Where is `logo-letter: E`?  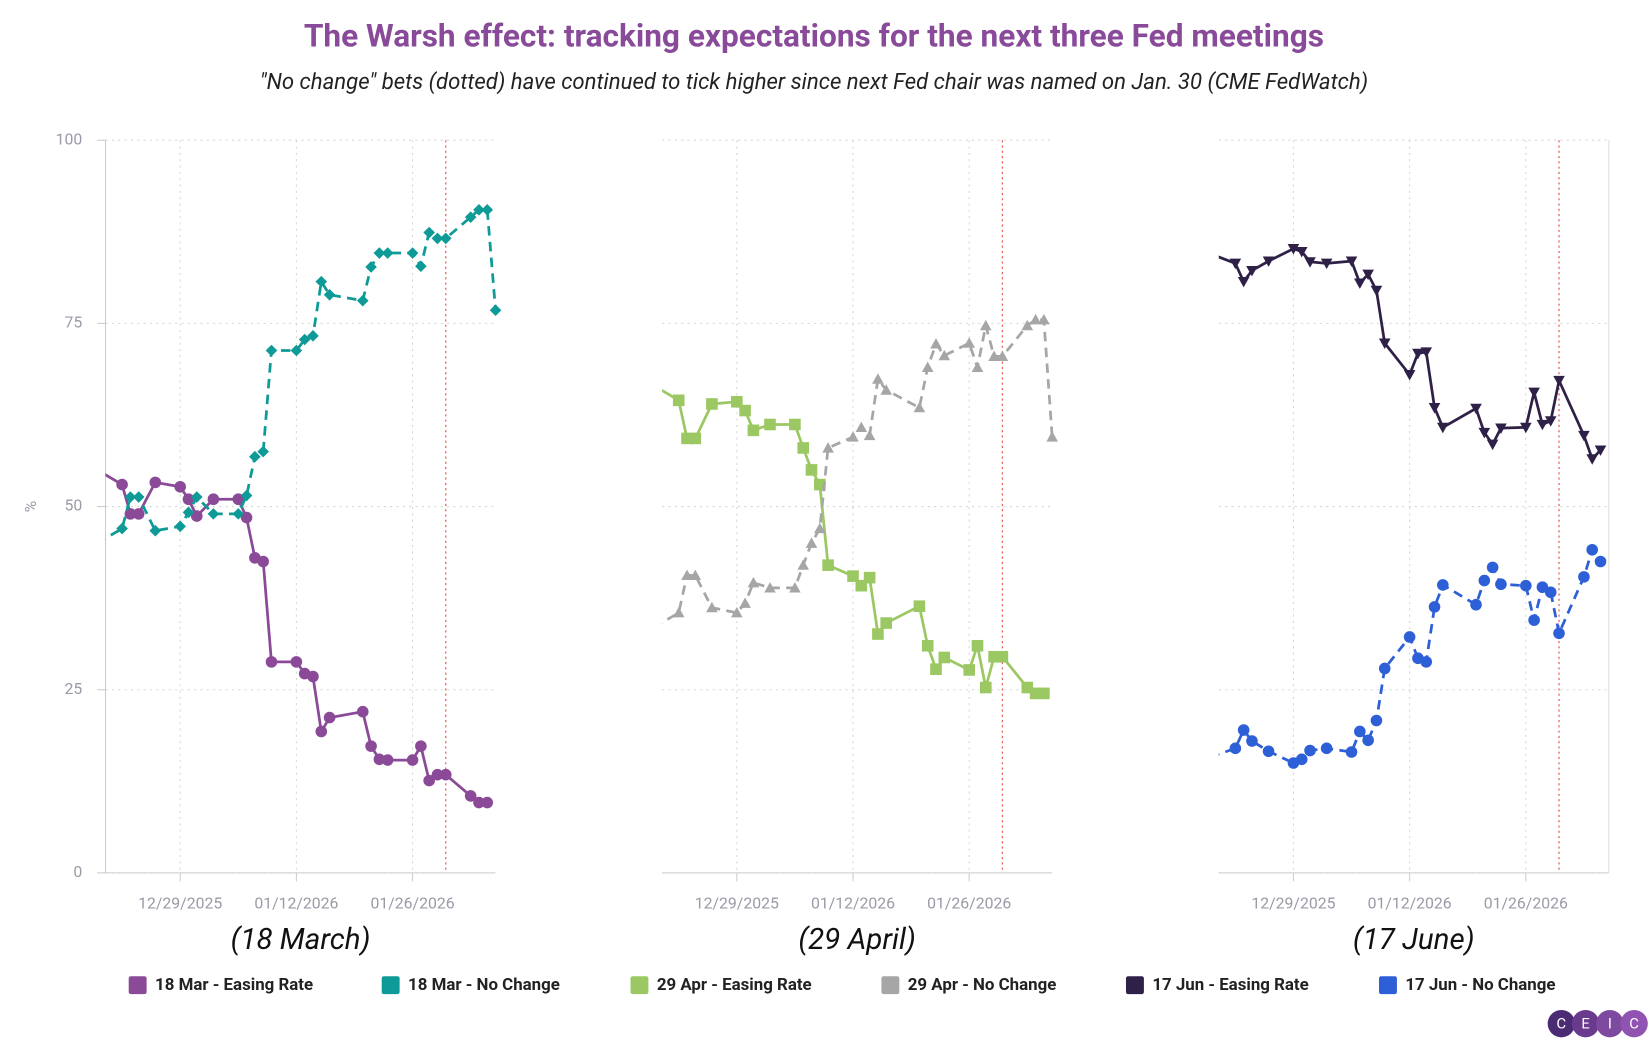 logo-letter: E is located at coordinates (1585, 1024).